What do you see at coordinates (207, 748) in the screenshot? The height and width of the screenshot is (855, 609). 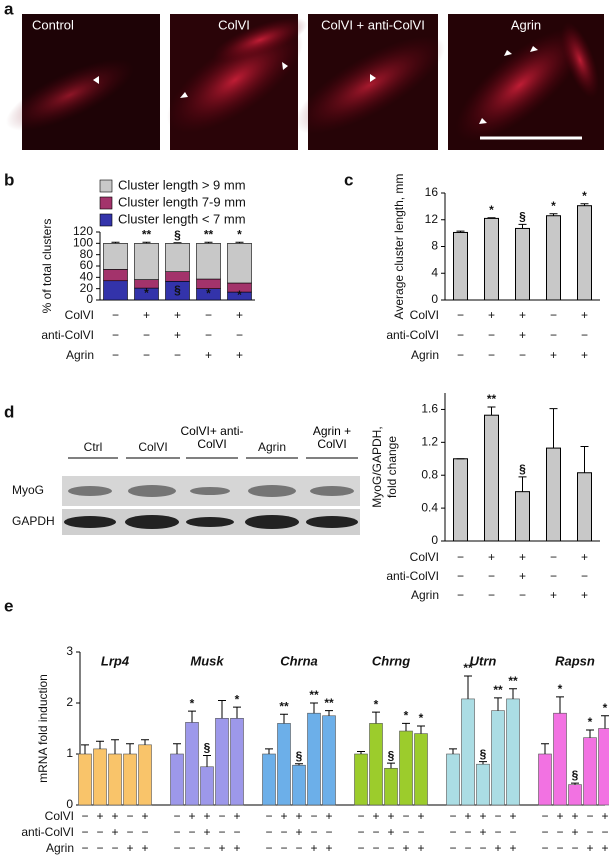 I see `annotation: §` at bounding box center [207, 748].